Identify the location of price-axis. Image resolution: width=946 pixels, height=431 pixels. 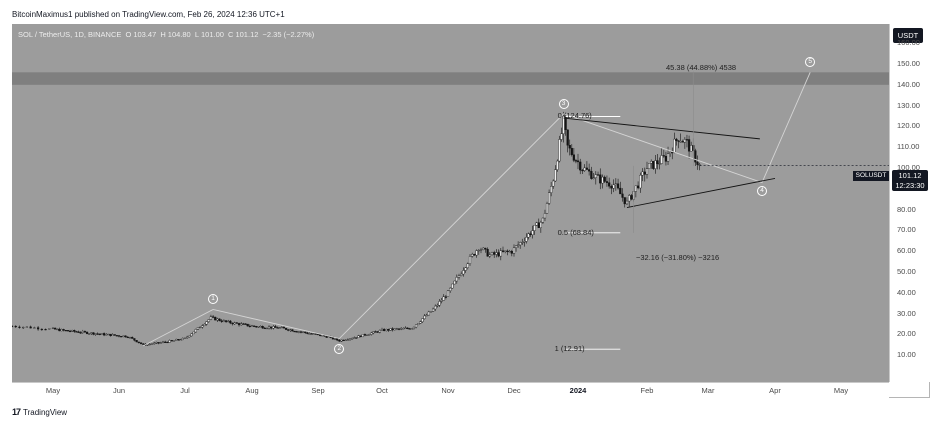
(909, 203).